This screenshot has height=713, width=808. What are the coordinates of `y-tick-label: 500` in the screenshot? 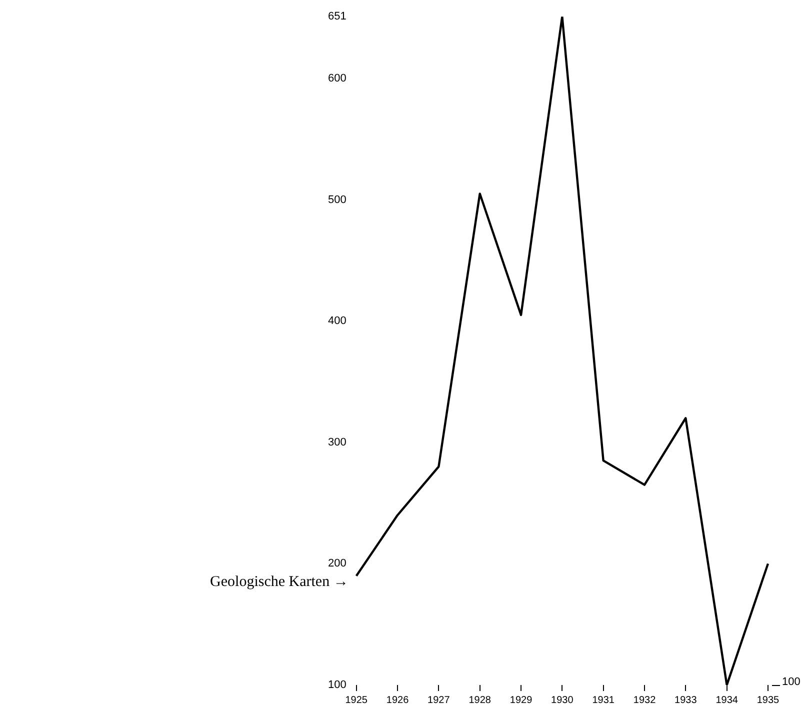 It's located at (337, 200).